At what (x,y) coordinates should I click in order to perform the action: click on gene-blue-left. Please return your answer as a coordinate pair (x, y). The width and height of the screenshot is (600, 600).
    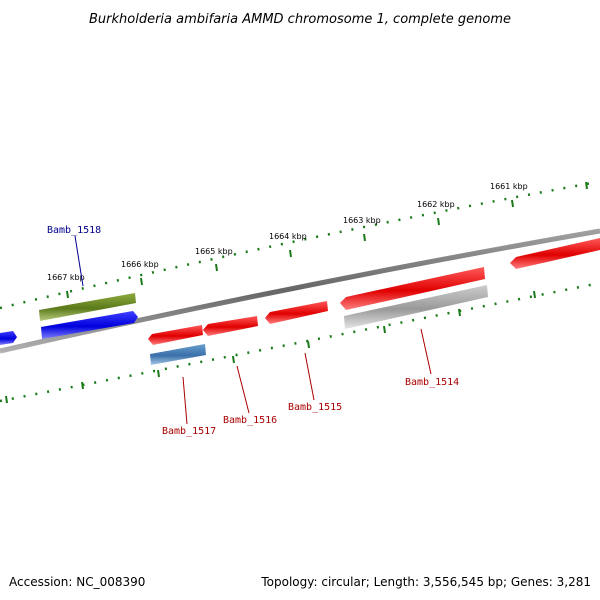
    Looking at the image, I should click on (8, 338).